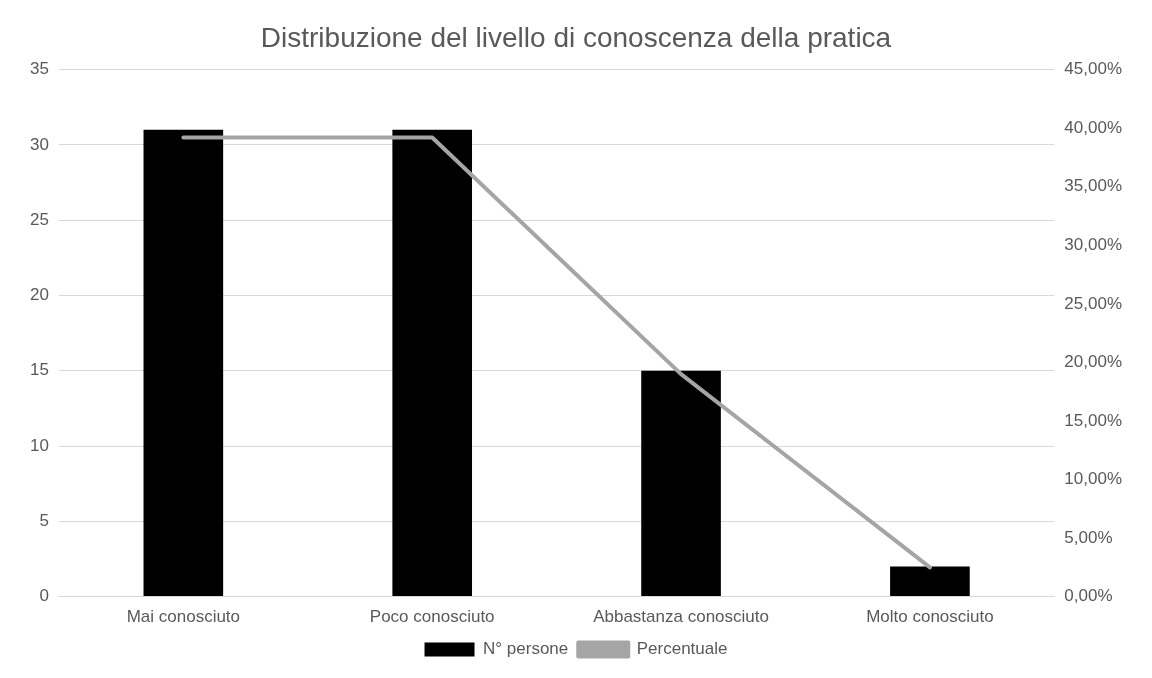 Image resolution: width=1152 pixels, height=678 pixels. I want to click on y-tick-label: 15, so click(39, 370).